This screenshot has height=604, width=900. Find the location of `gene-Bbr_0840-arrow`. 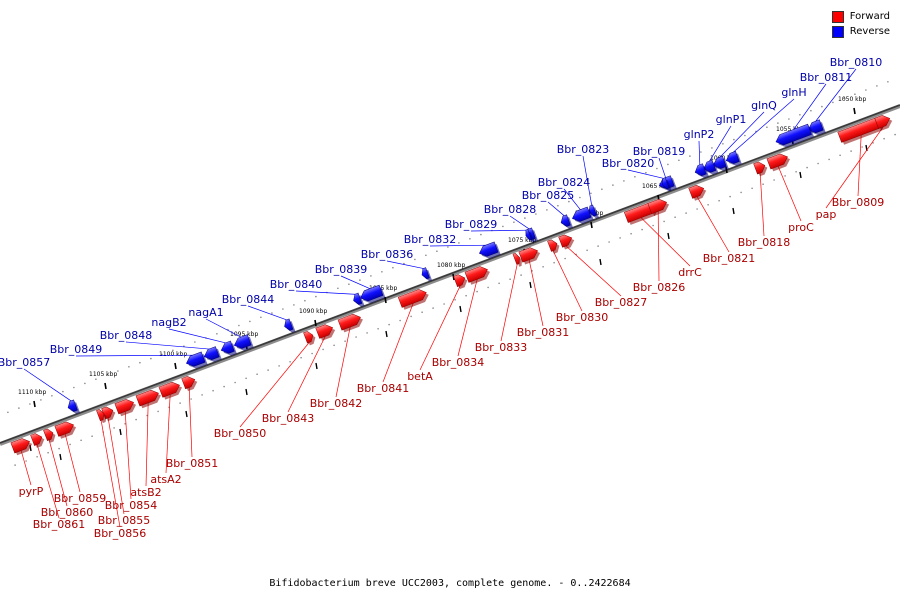

gene-Bbr_0840-arrow is located at coordinates (358, 298).